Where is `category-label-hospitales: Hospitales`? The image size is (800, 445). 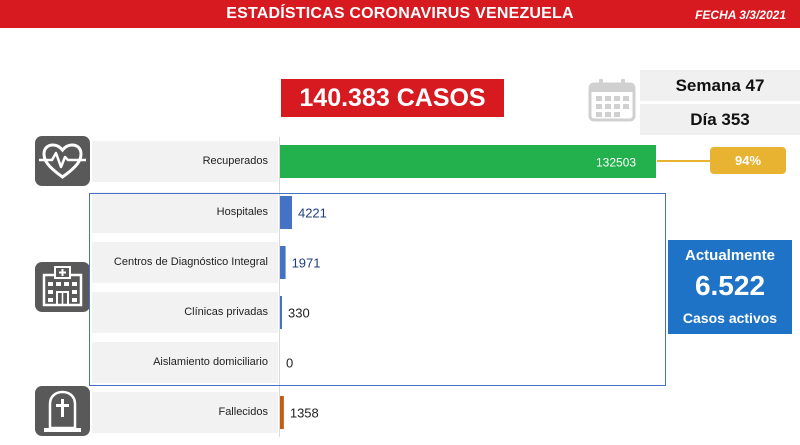 category-label-hospitales: Hospitales is located at coordinates (242, 212).